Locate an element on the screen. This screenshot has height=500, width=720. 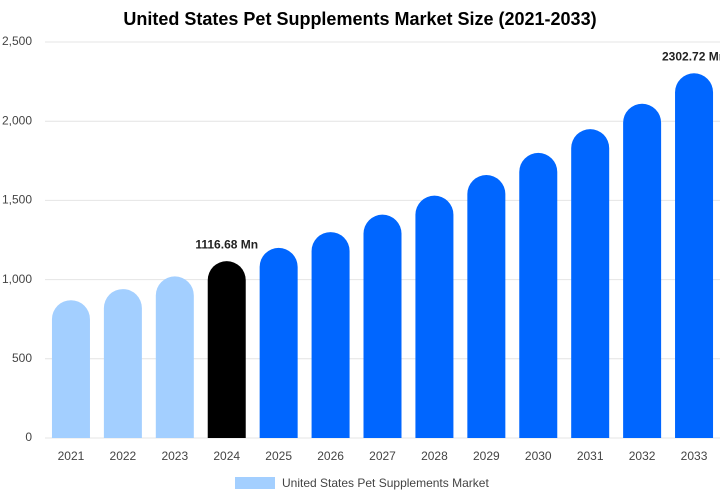
x-tick-label: 2033 is located at coordinates (694, 456).